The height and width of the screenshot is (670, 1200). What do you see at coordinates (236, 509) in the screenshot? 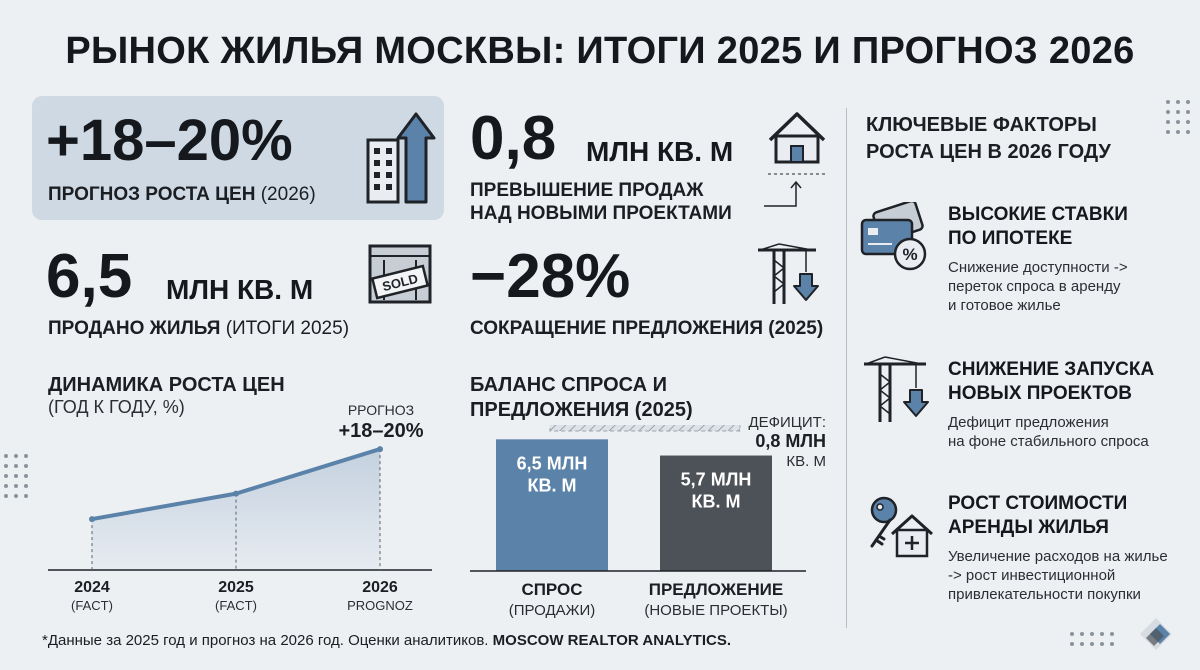
I see `line-area` at bounding box center [236, 509].